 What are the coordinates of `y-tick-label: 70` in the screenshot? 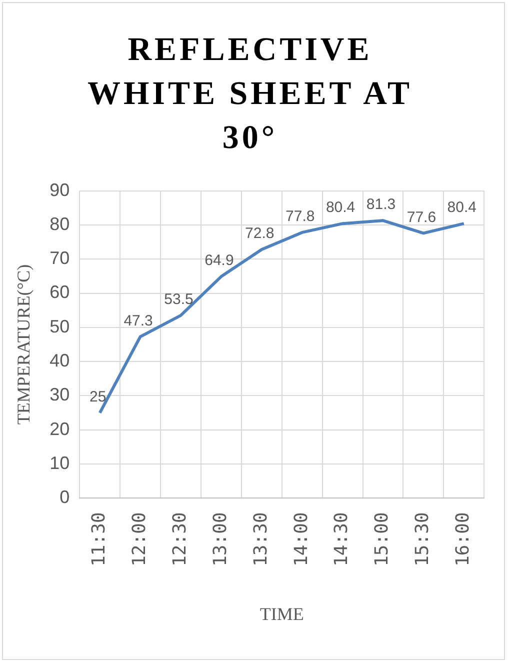 It's located at (60, 258).